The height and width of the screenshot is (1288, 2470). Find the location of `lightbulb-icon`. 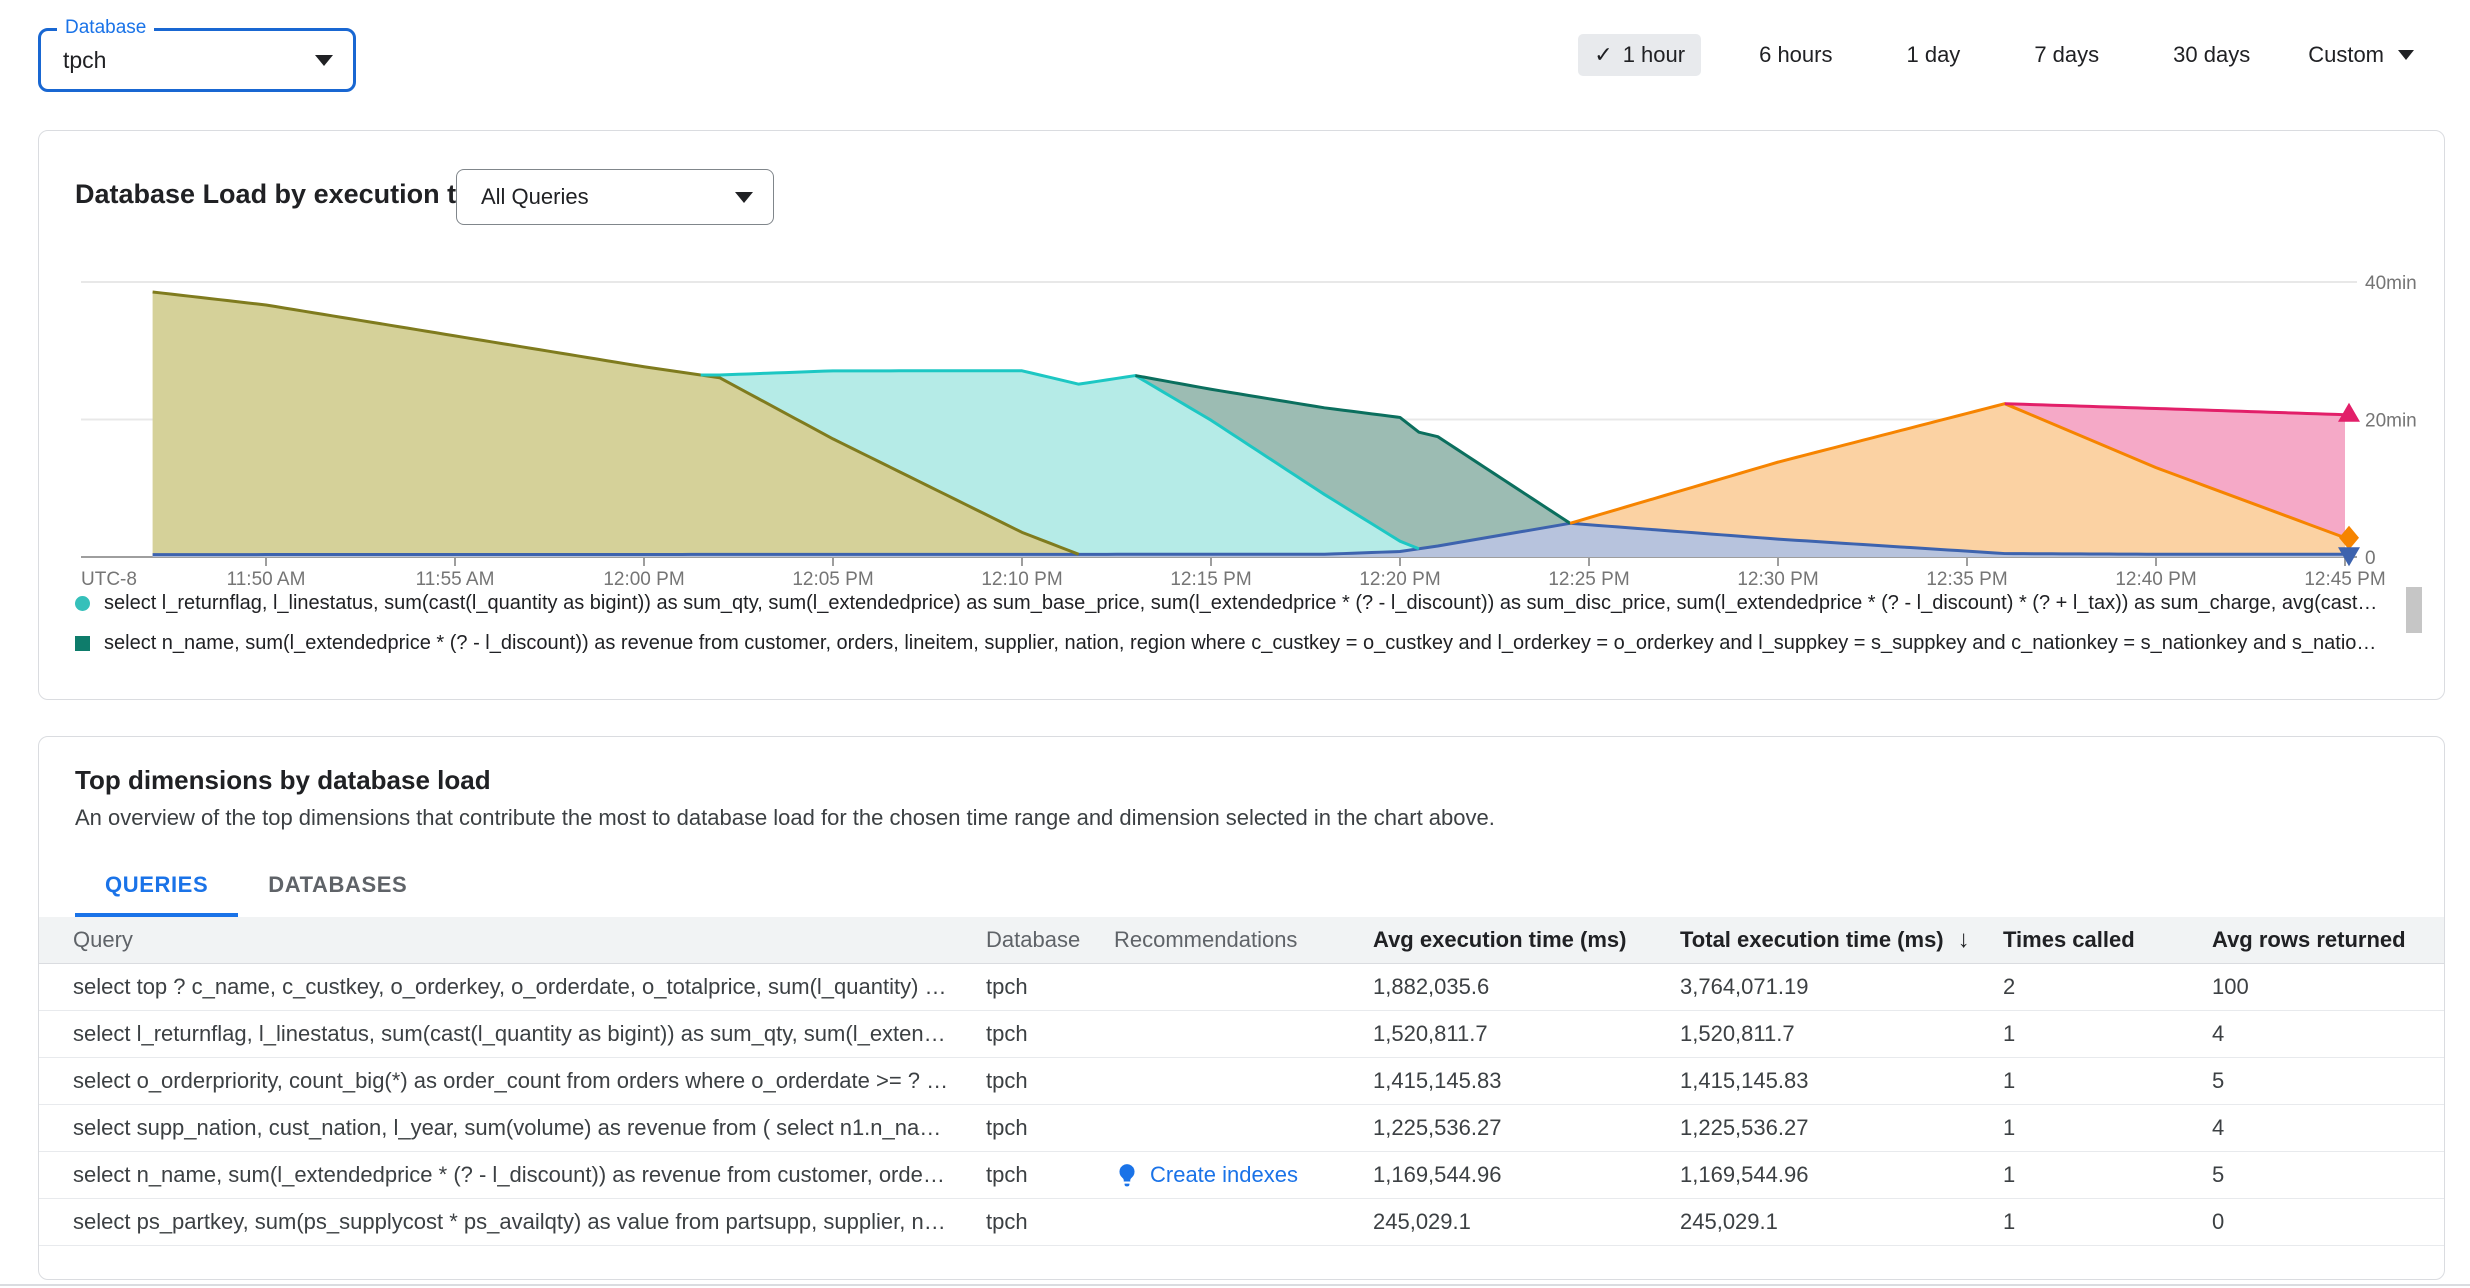

lightbulb-icon is located at coordinates (1127, 1175).